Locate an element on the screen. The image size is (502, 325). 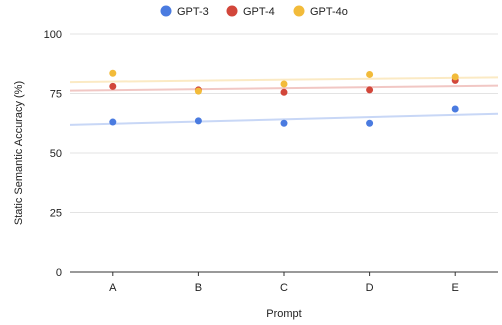
trend-lines is located at coordinates (284, 101).